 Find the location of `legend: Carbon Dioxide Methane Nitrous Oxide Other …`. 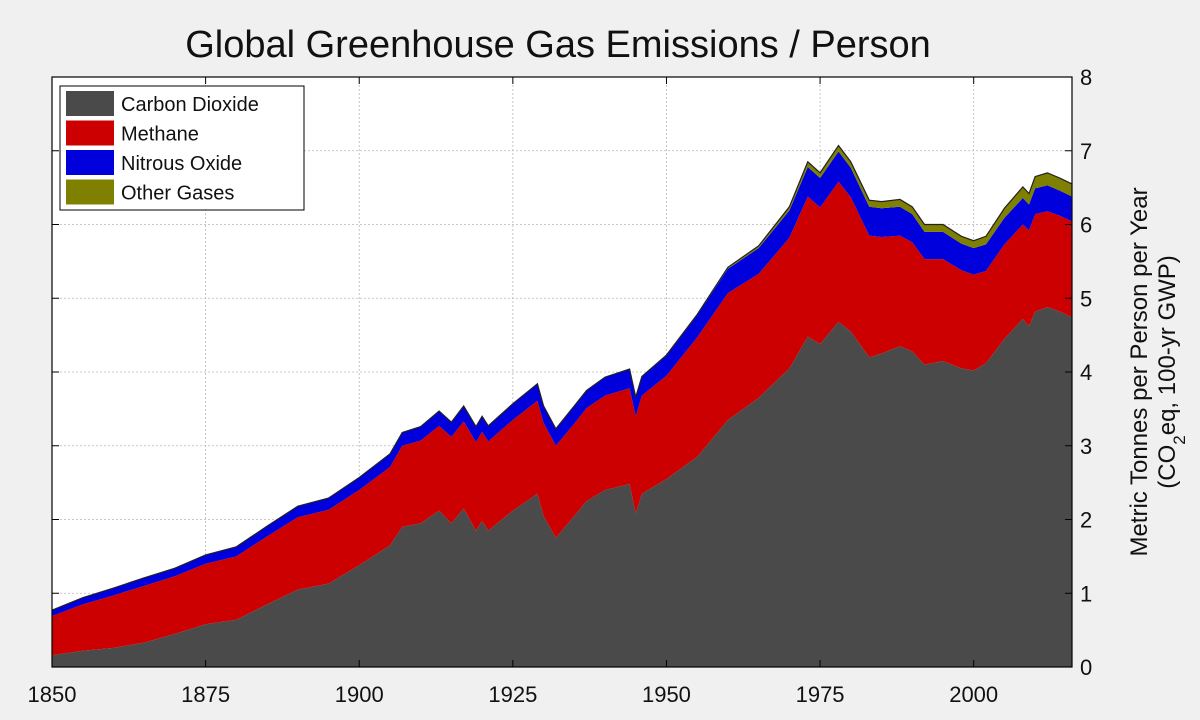

legend: Carbon Dioxide Methane Nitrous Oxide Other … is located at coordinates (182, 148).